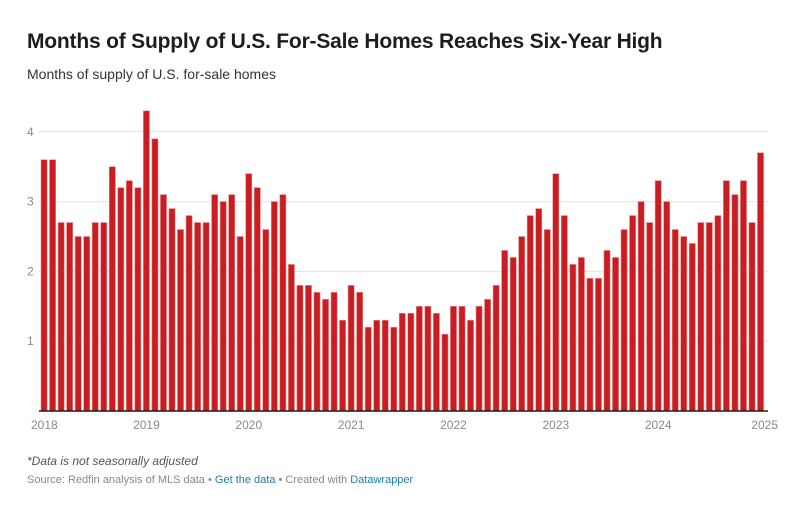 The width and height of the screenshot is (802, 516). I want to click on bar: 2018-08: 2.7, so click(104, 317).